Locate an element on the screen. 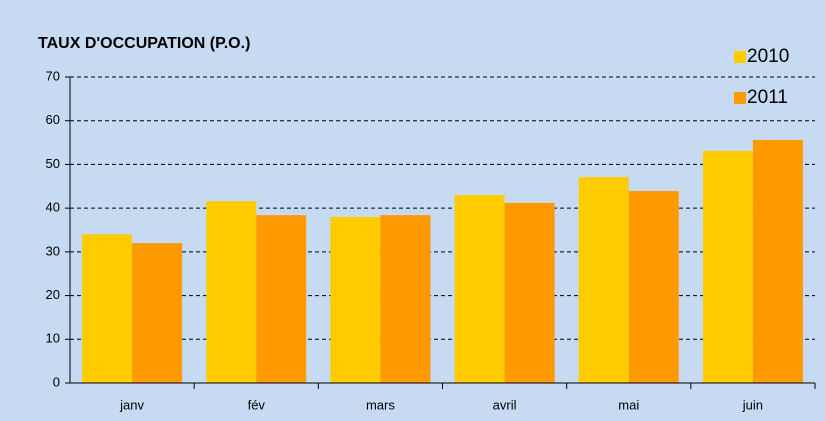  chart-title: TAUX D'OCCUPATION (P.O.) is located at coordinates (144, 43).